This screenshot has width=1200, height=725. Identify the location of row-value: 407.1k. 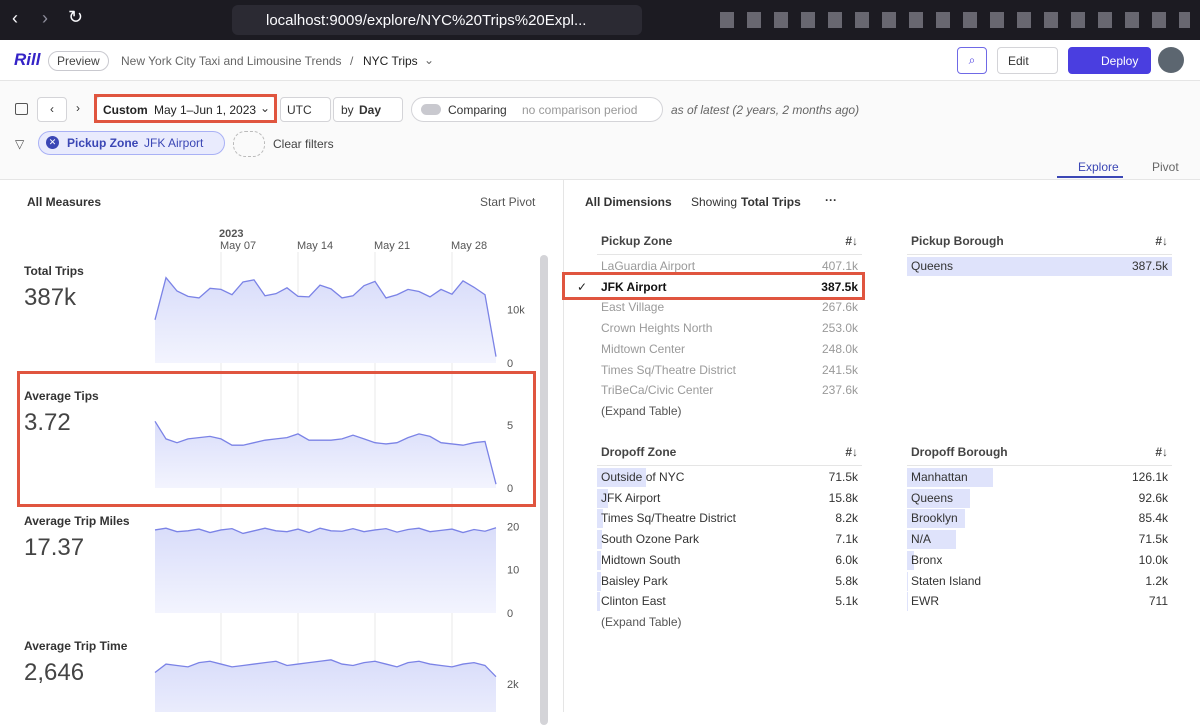
(808, 266).